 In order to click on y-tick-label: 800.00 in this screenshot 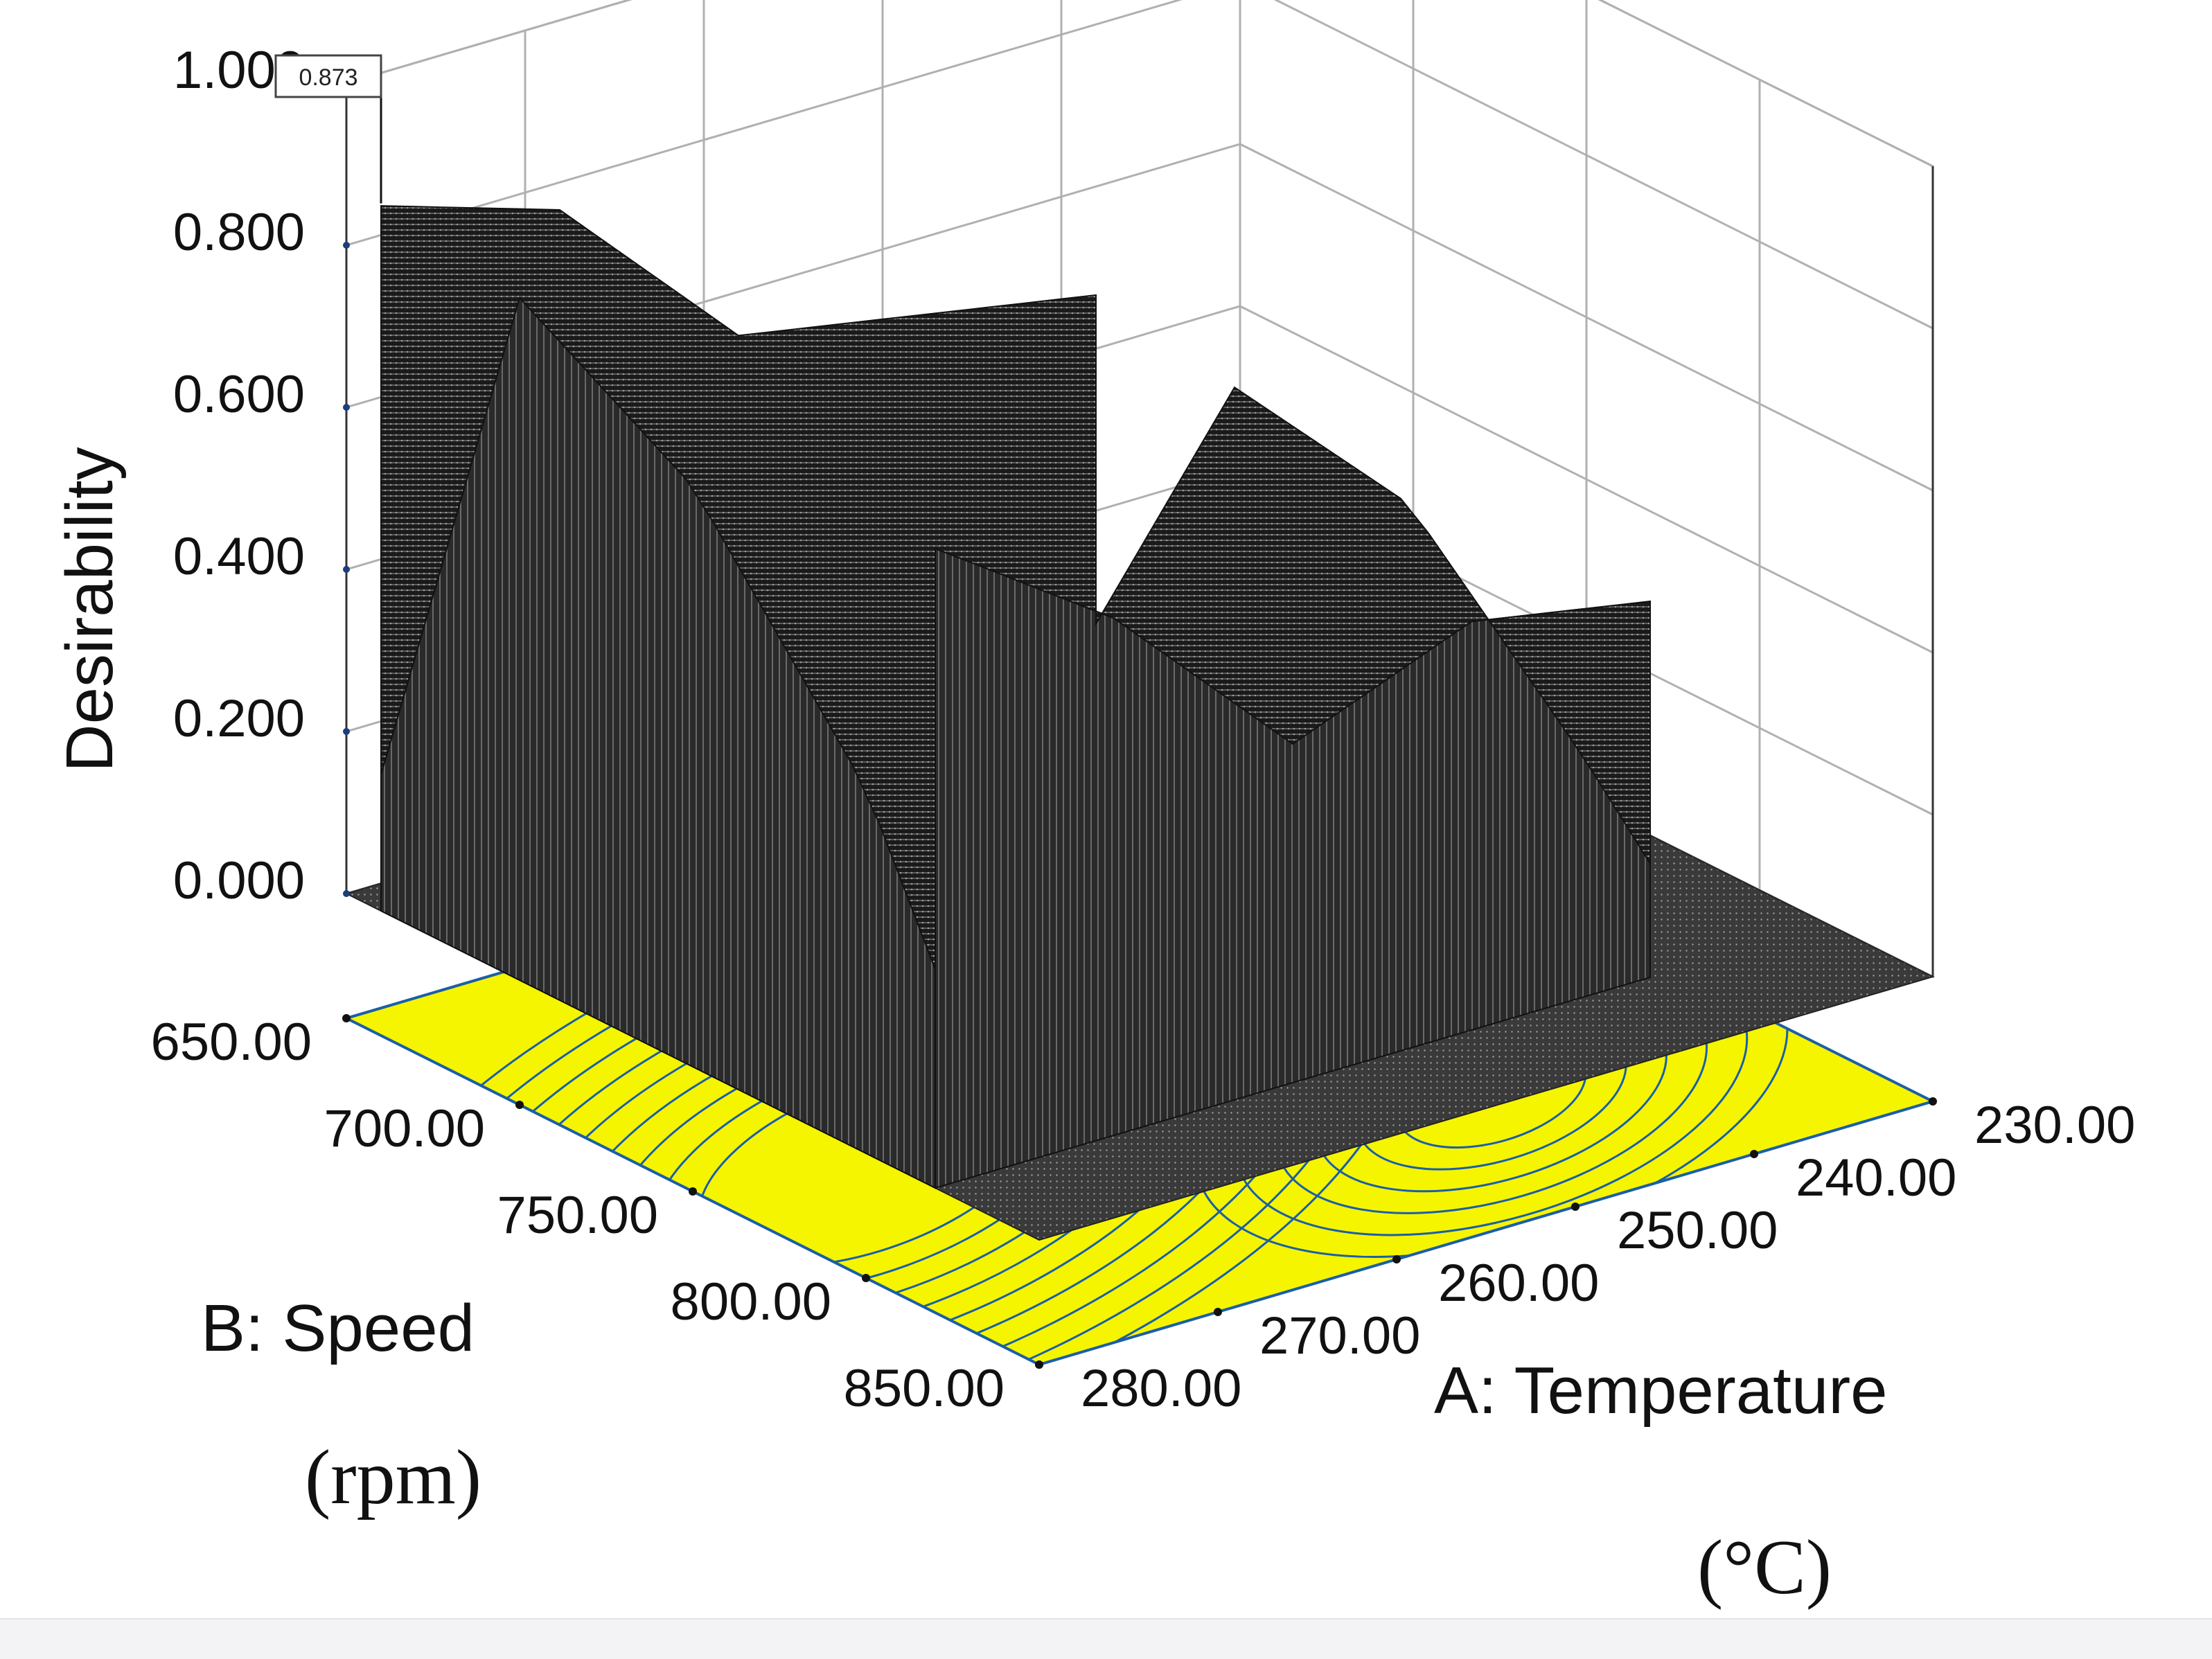, I will do `click(751, 1301)`.